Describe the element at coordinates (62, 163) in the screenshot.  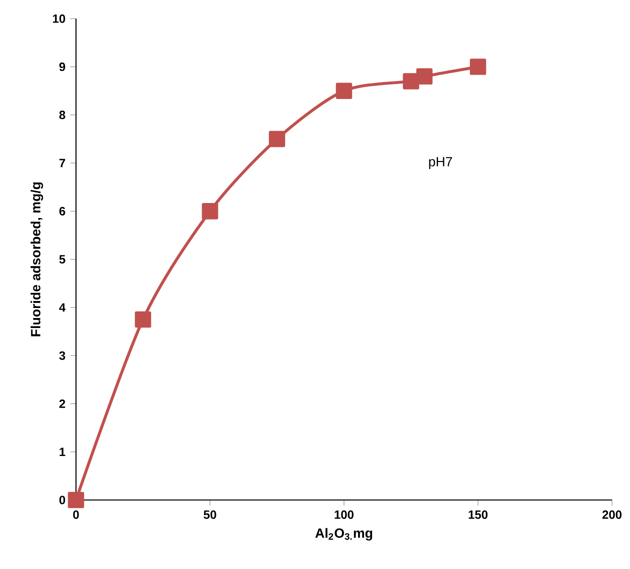
I see `y-tick-label: 7` at that location.